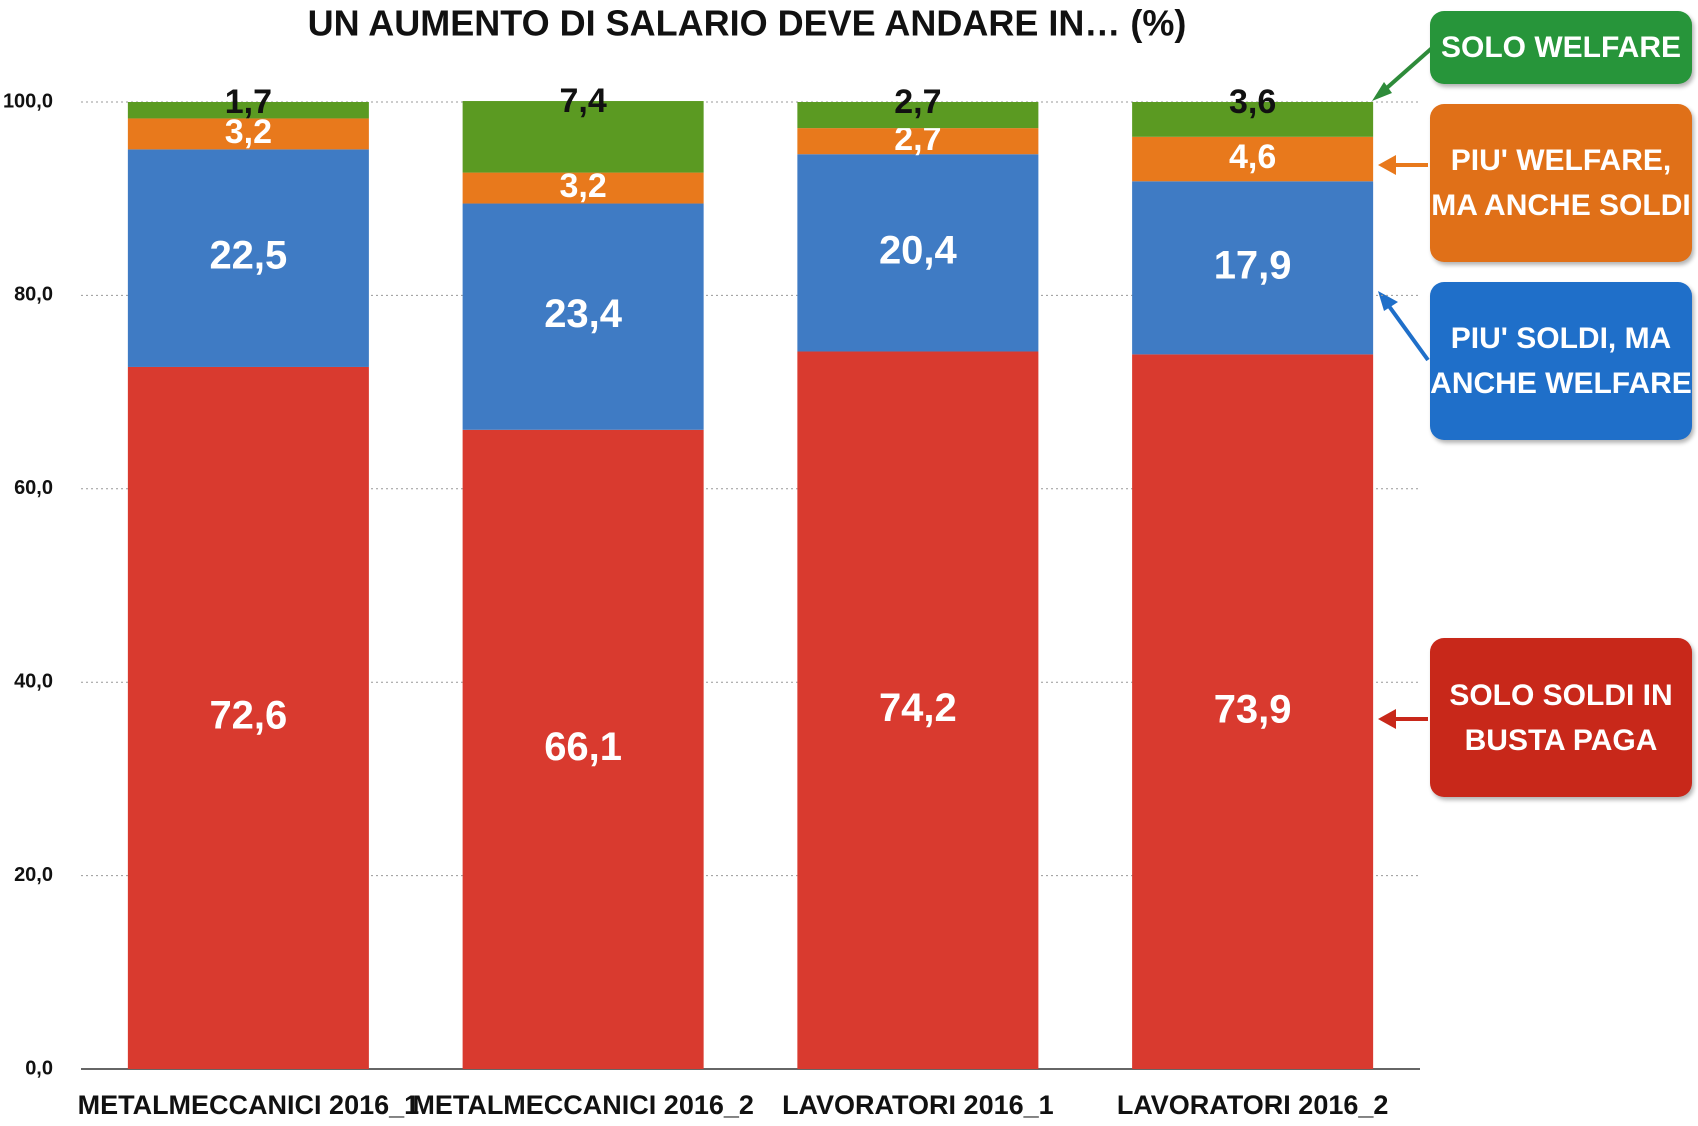 This screenshot has width=1698, height=1126. What do you see at coordinates (1253, 265) in the screenshot?
I see `value-label: 17,9` at bounding box center [1253, 265].